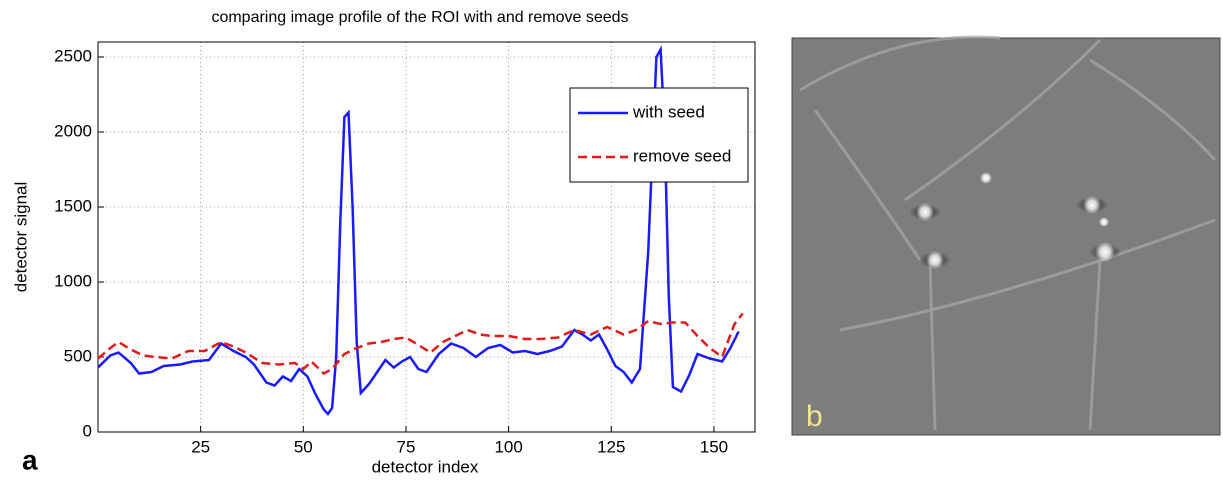  What do you see at coordinates (714, 446) in the screenshot?
I see `x-tick-label: 150` at bounding box center [714, 446].